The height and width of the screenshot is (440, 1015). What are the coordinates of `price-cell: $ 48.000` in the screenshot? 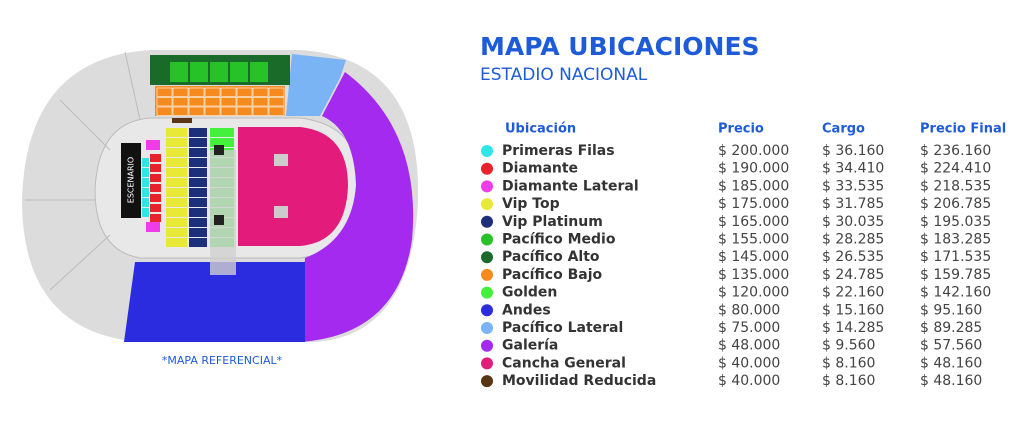 It's located at (749, 346).